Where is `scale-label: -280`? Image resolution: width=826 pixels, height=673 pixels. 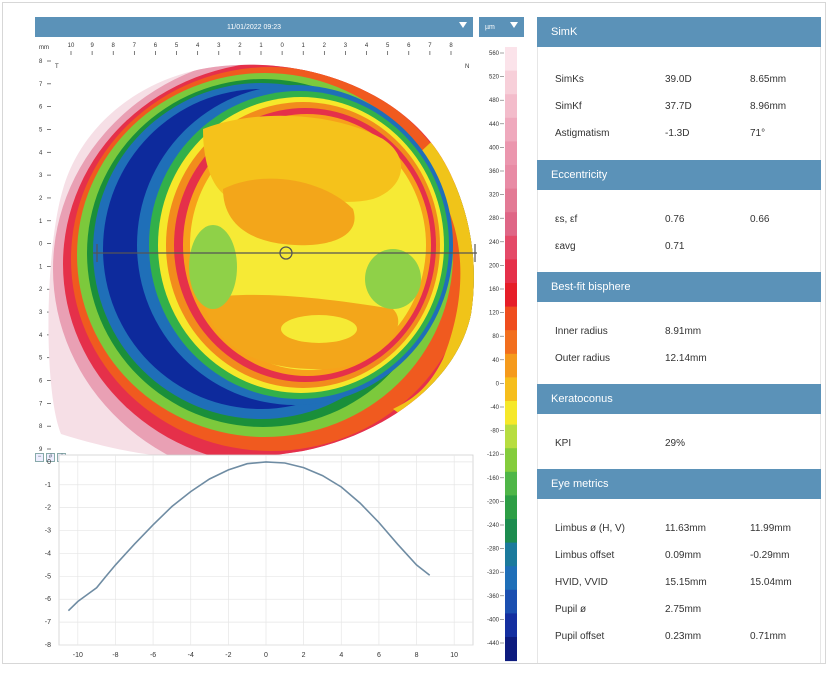
scale-label: -280 is located at coordinates (493, 550).